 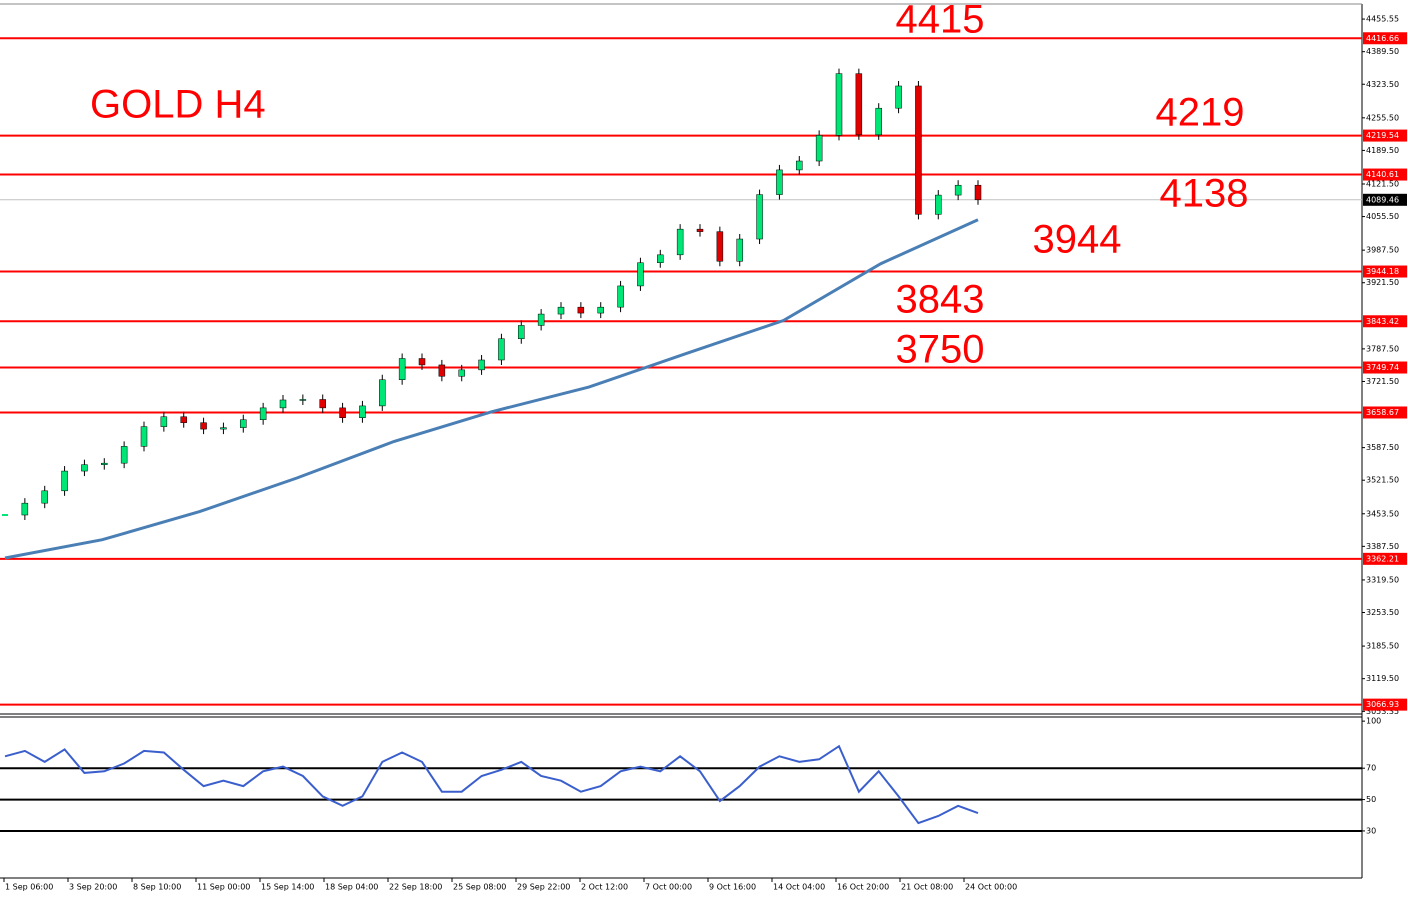 What do you see at coordinates (940, 350) in the screenshot?
I see `annotation: 3750` at bounding box center [940, 350].